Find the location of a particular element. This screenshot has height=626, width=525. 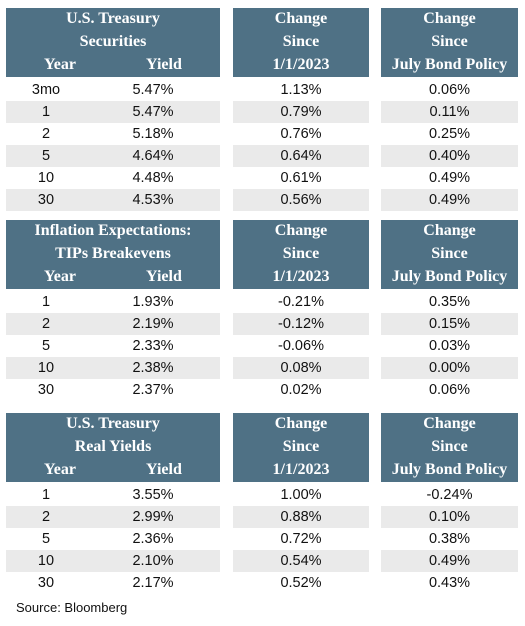

table-row: 5 4.64% 0.64% 0.40% is located at coordinates (262, 156).